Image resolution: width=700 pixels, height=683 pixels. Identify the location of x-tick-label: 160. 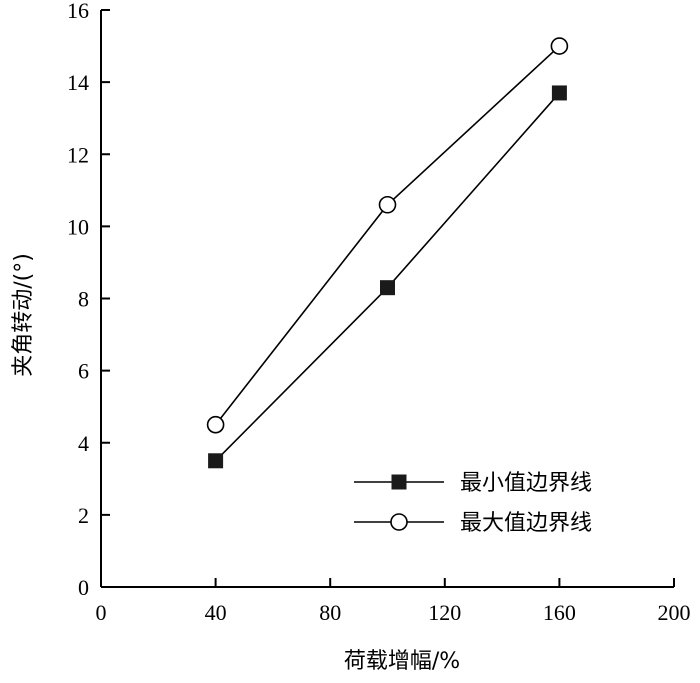
(559, 612).